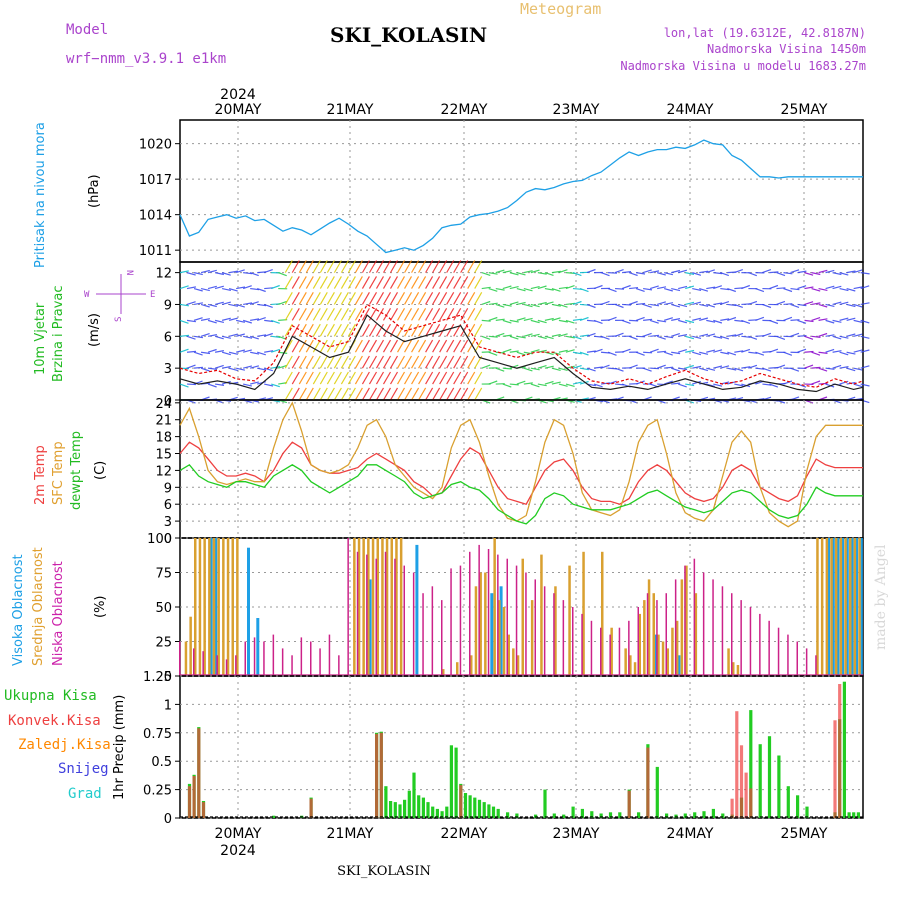 This screenshot has width=900, height=900. Describe the element at coordinates (18, 610) in the screenshot. I see `cloud-label-high: Visoka Oblacnost` at that location.